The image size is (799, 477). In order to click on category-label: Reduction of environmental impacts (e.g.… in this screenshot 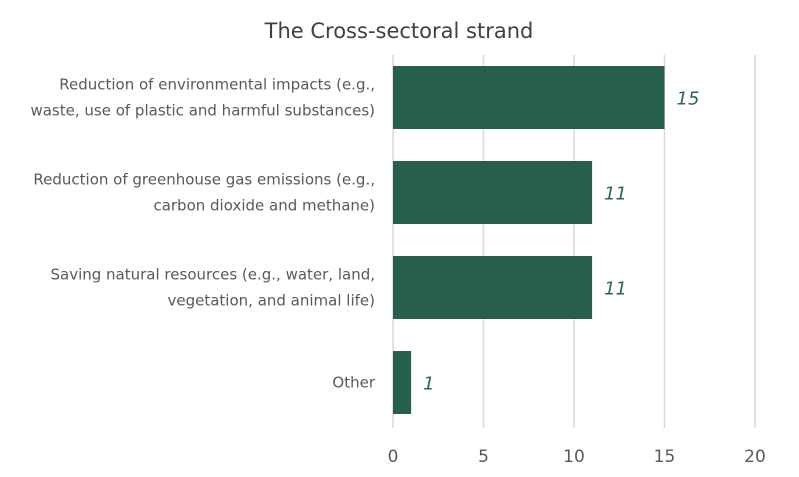, I will do `click(202, 98)`.